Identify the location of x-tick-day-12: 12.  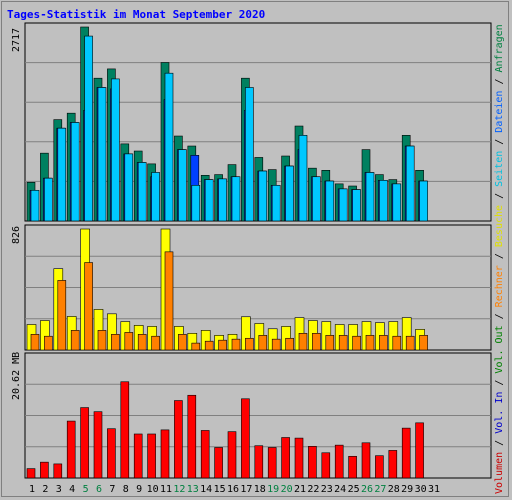
(179, 489).